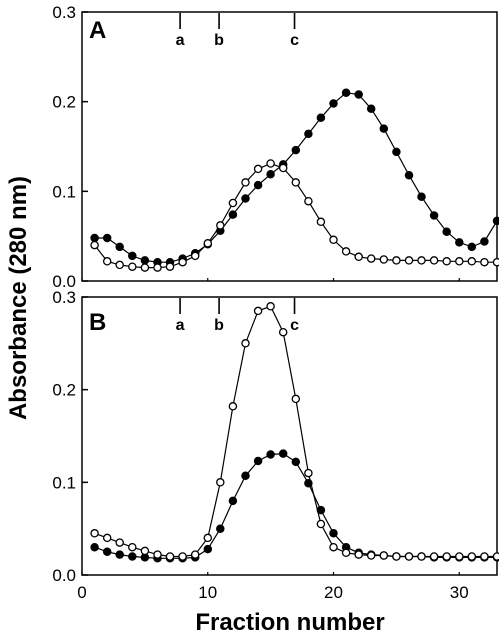 The image size is (499, 639). What do you see at coordinates (333, 592) in the screenshot?
I see `x-tick-label: 20` at bounding box center [333, 592].